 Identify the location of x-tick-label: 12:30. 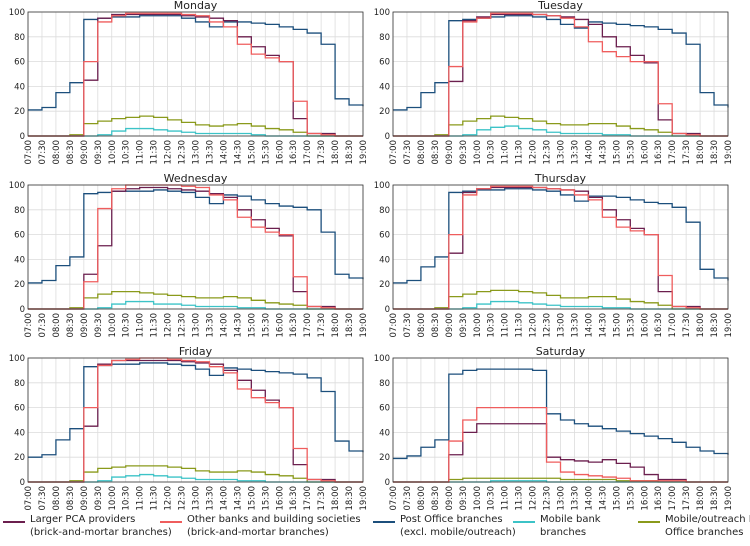
(548, 152).